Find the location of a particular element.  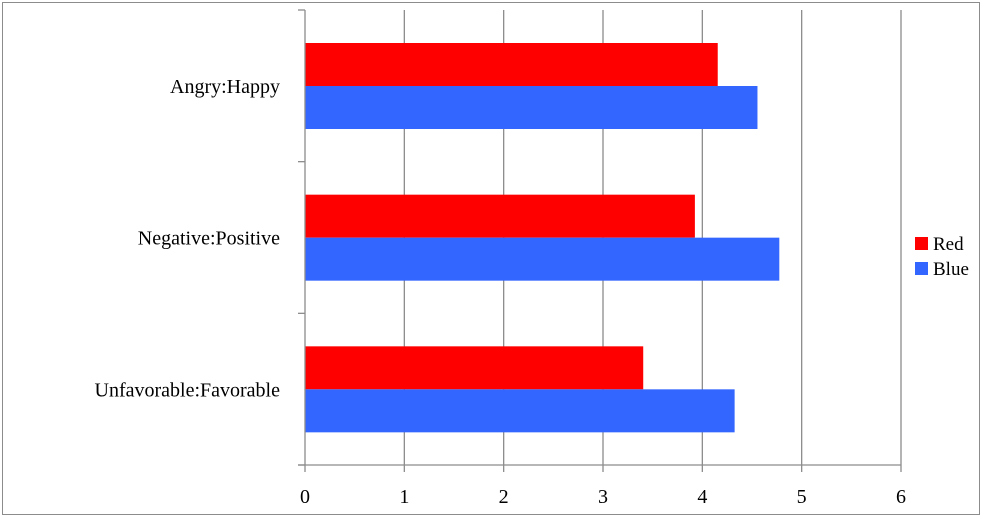

x-tick-label-4: 4 is located at coordinates (702, 497).